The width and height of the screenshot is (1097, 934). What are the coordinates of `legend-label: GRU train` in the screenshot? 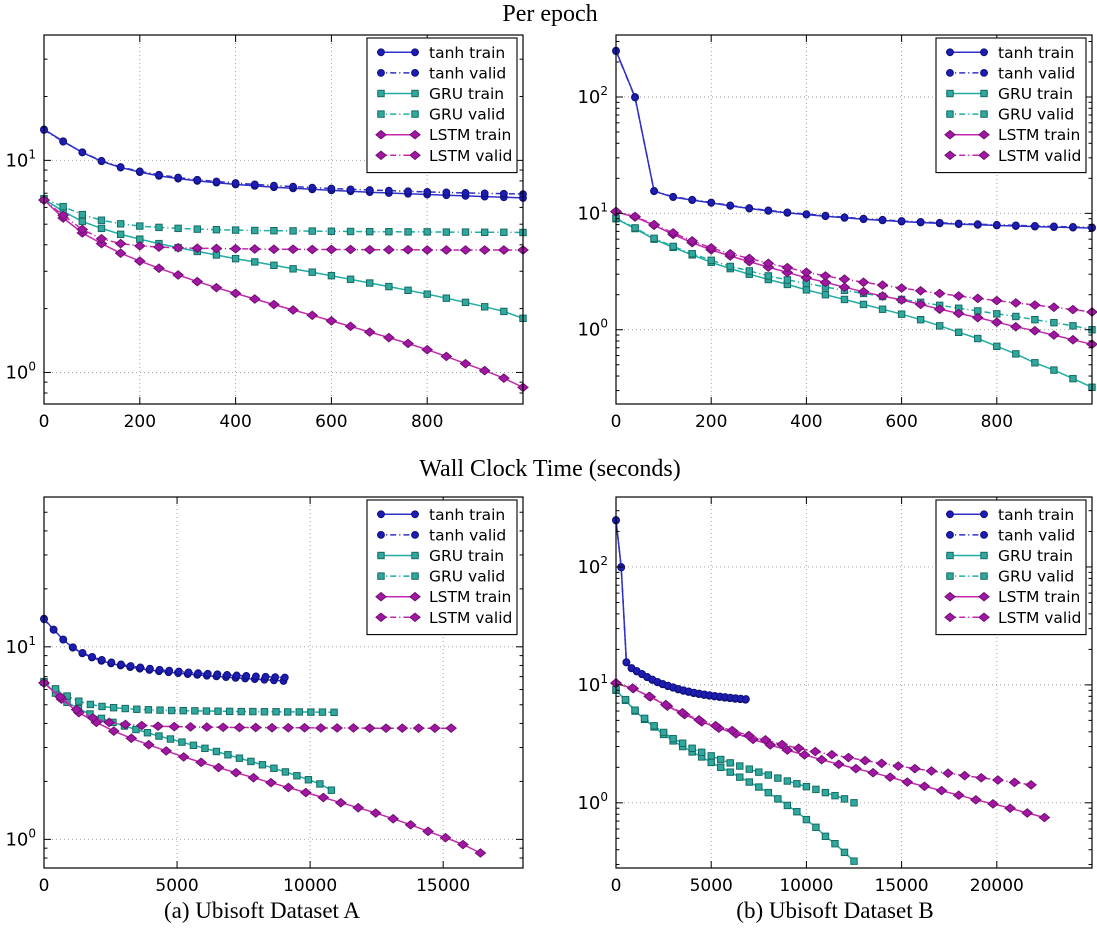 It's located at (466, 556).